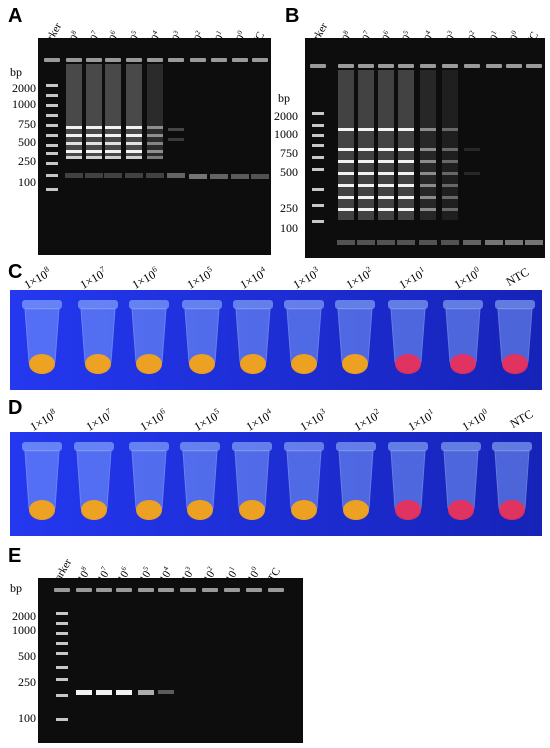 The height and width of the screenshot is (748, 550). Describe the element at coordinates (206, 420) in the screenshot. I see `tube-label: 1×105` at that location.